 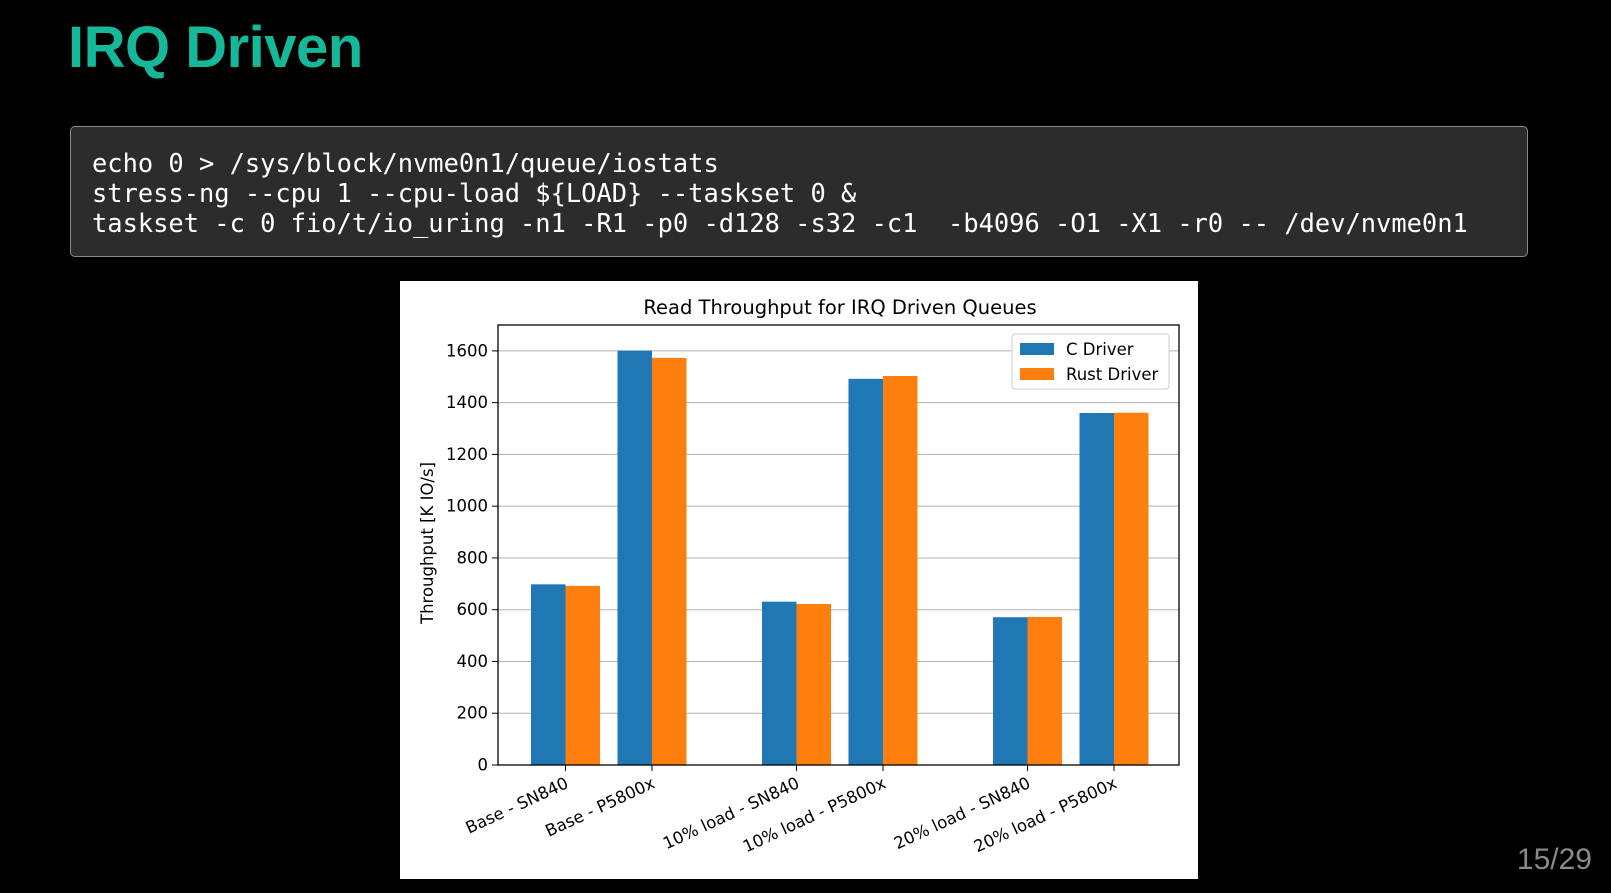 I want to click on y-axis-label: Throughput [K IO/s], so click(x=427, y=543).